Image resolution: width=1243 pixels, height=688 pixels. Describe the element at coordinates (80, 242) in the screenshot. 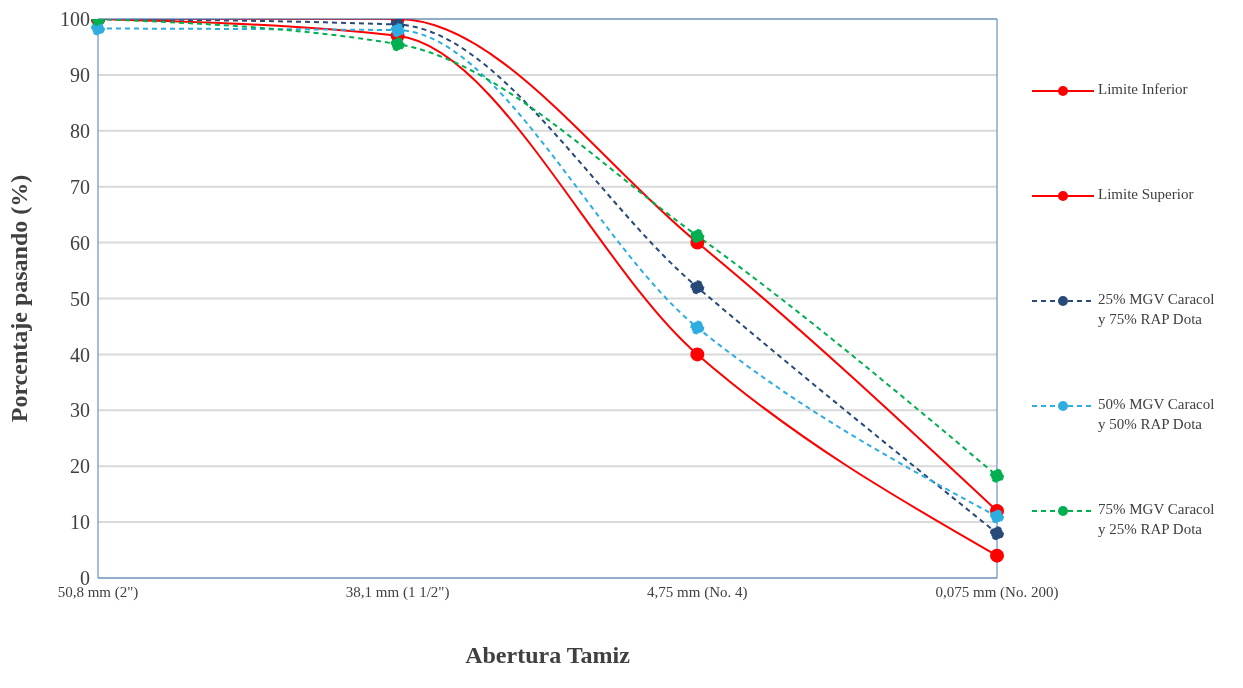

I see `y-tick-label: 60` at that location.